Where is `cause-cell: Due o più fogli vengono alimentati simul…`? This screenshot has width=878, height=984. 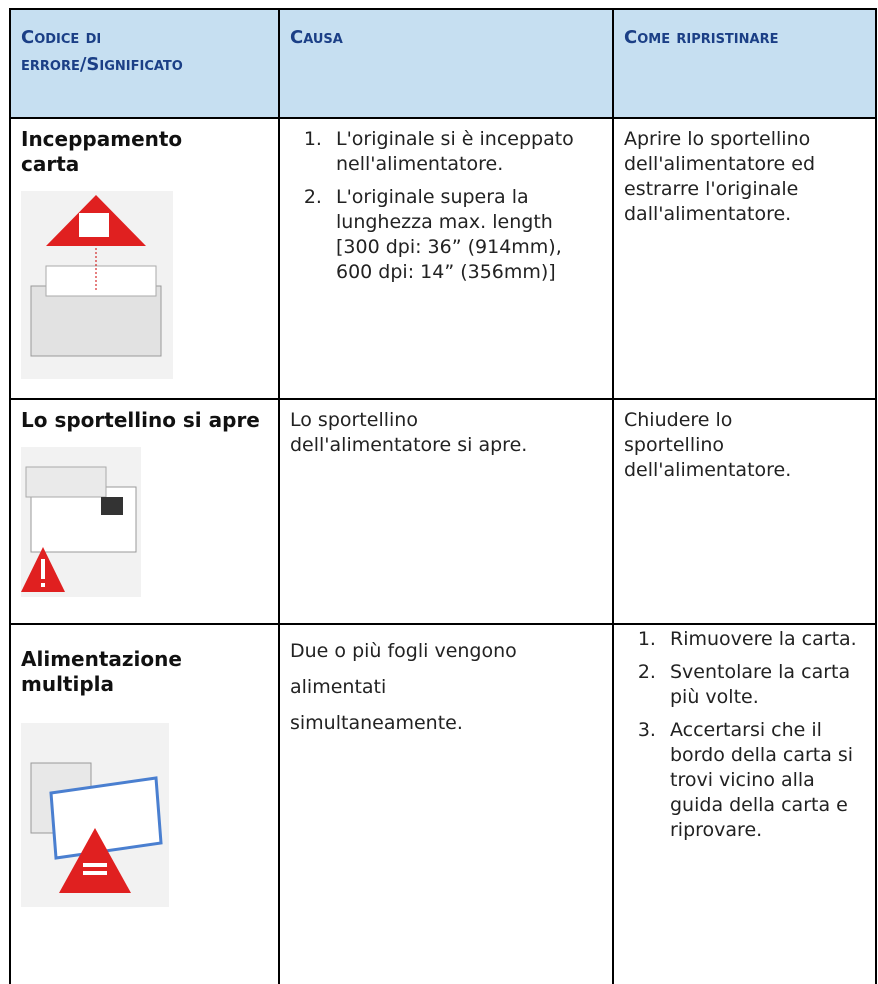 cause-cell: Due o più fogli vengono alimentati simul… is located at coordinates (446, 803).